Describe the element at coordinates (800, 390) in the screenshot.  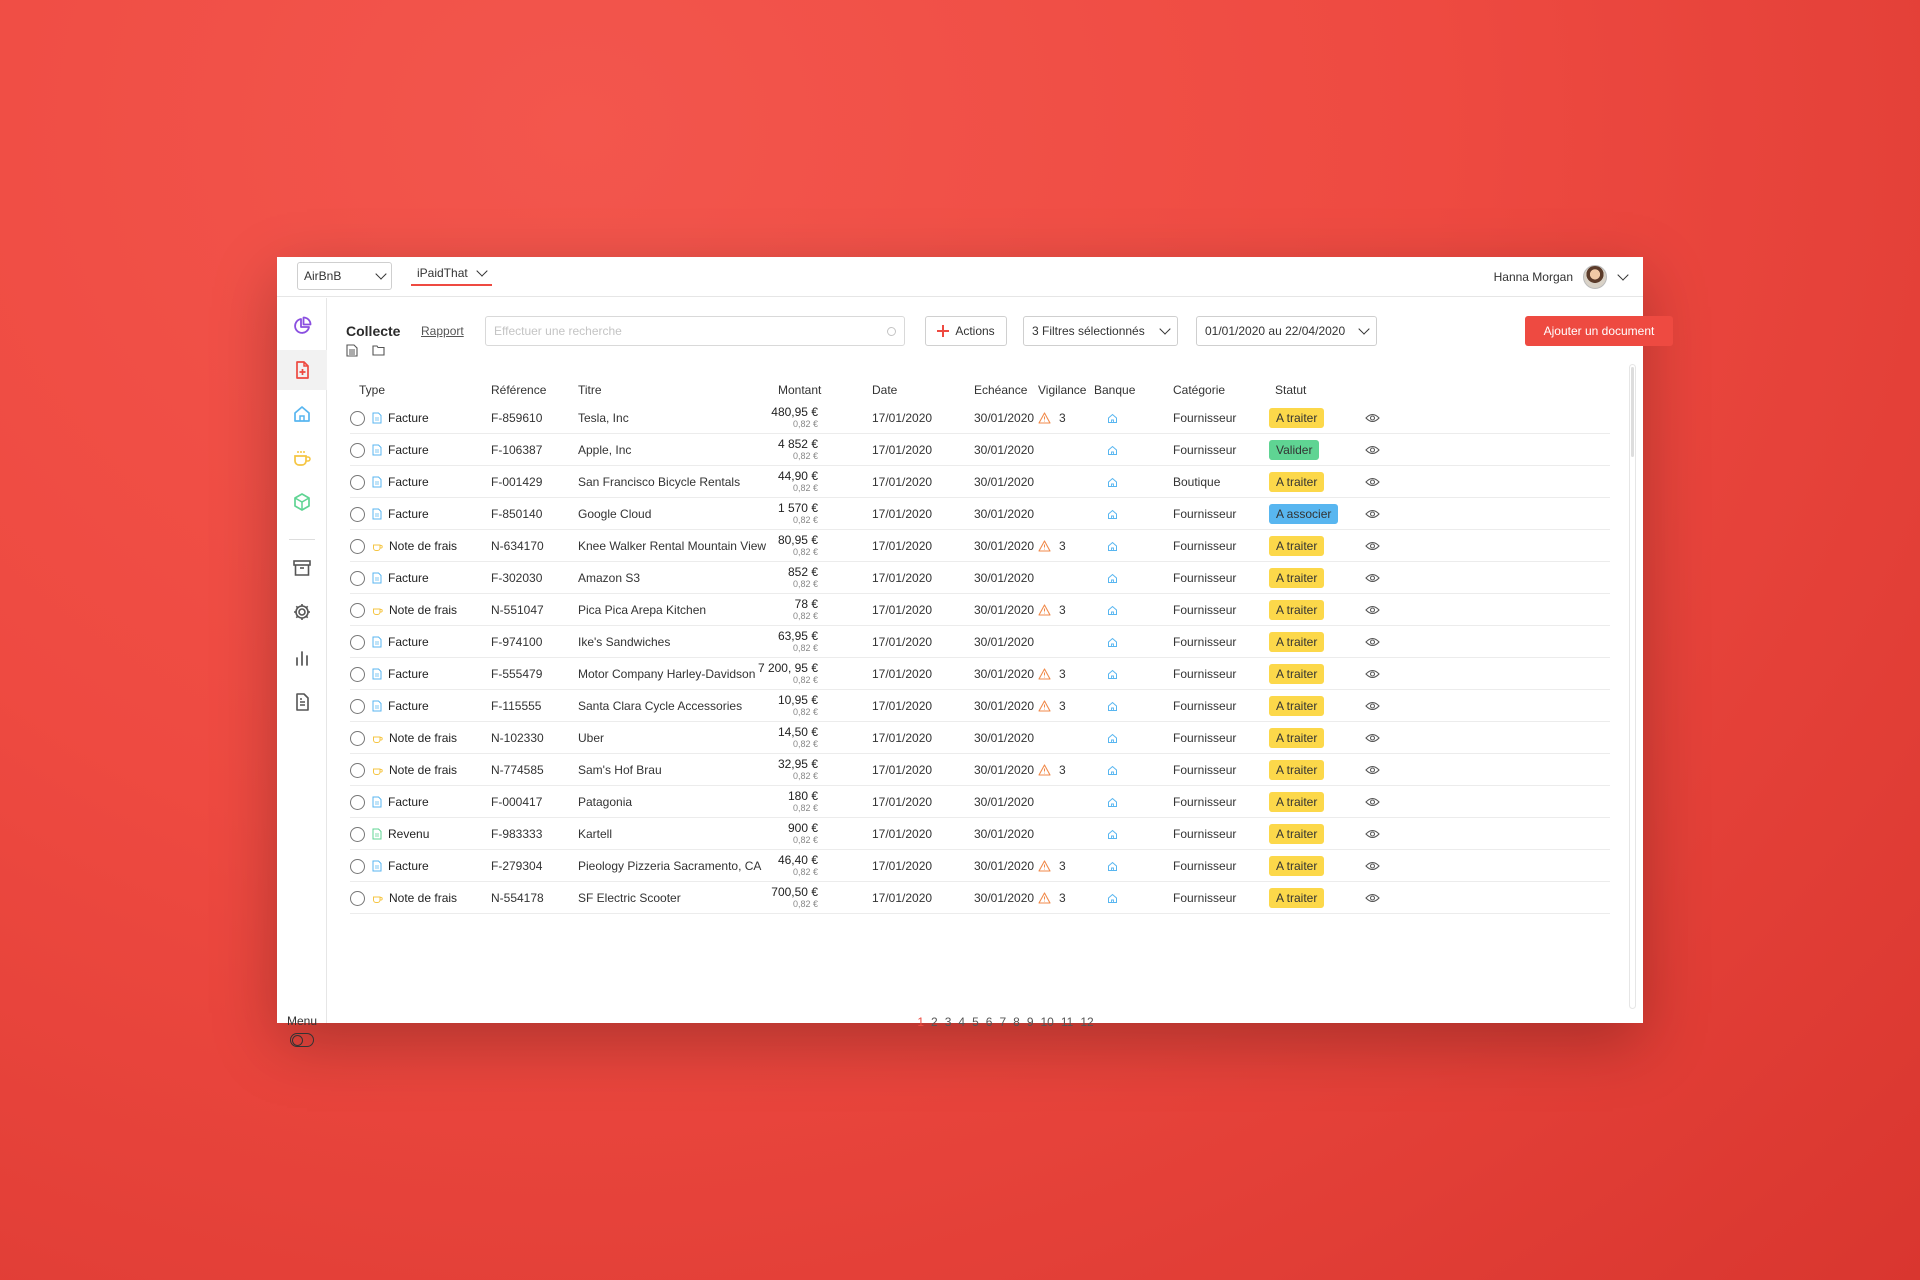
I see `column-header-montant: Montant` at that location.